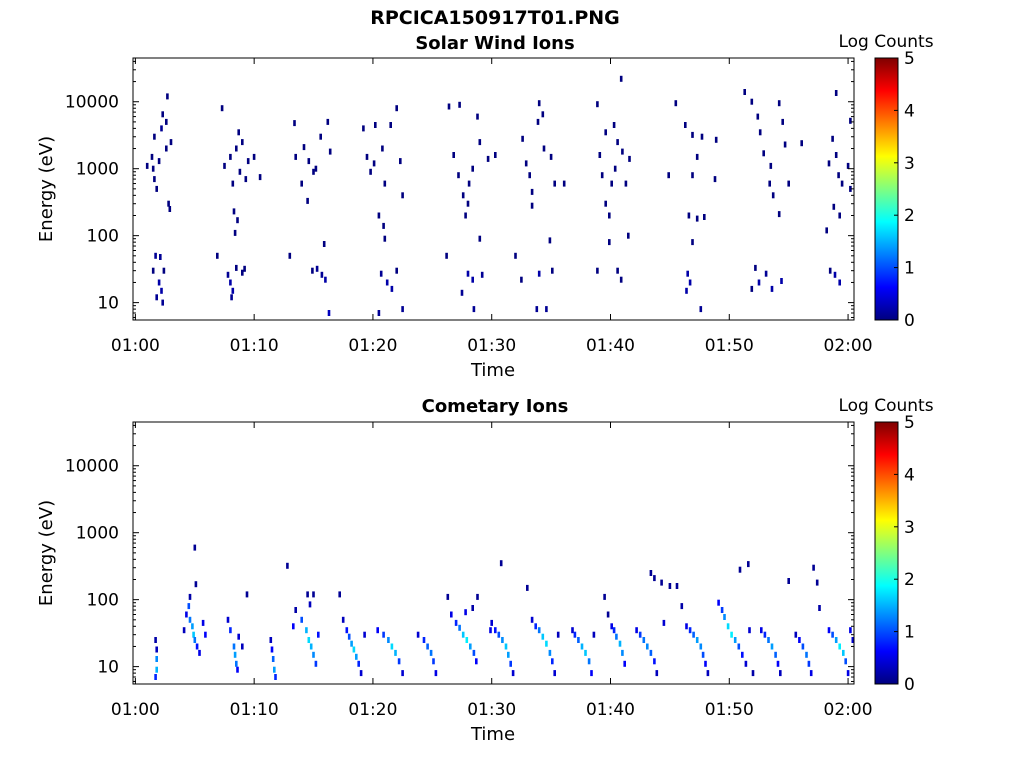 The height and width of the screenshot is (768, 1024). What do you see at coordinates (909, 164) in the screenshot?
I see `colorbar-tick-label: 3` at bounding box center [909, 164].